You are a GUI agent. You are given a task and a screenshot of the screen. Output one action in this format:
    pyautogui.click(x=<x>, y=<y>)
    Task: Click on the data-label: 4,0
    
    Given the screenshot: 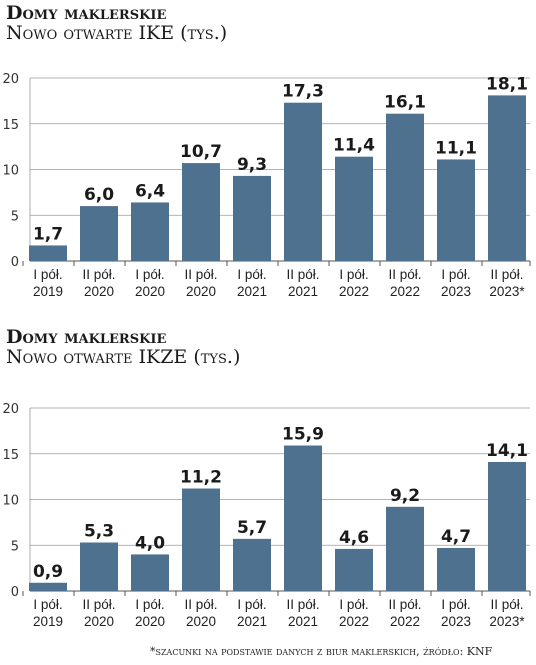 What is the action you would take?
    pyautogui.click(x=150, y=543)
    